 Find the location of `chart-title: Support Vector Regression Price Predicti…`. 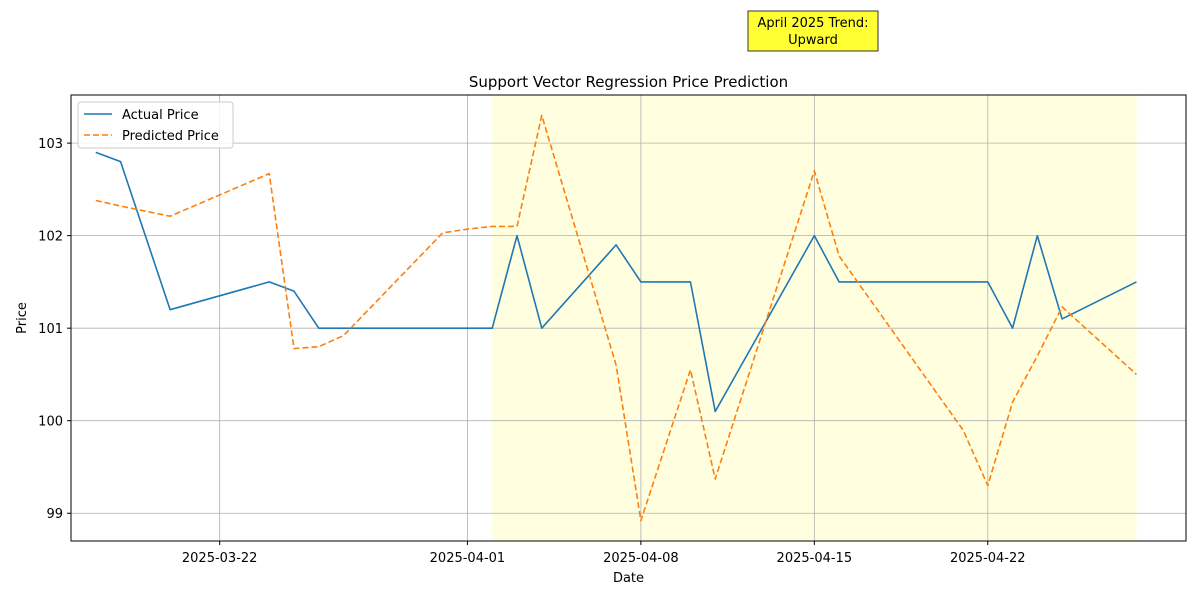

chart-title: Support Vector Regression Price Predicti… is located at coordinates (628, 82).